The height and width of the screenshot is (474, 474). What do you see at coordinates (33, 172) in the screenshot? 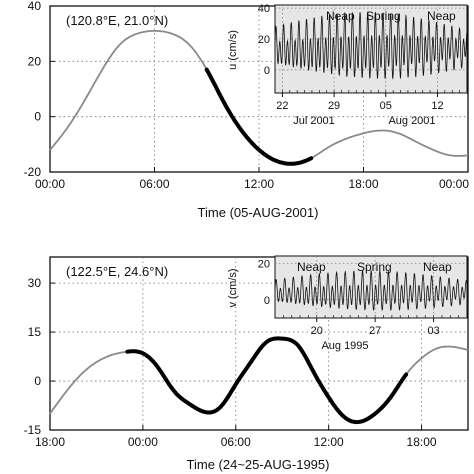
I see `top-y-tick-label: -20` at bounding box center [33, 172].